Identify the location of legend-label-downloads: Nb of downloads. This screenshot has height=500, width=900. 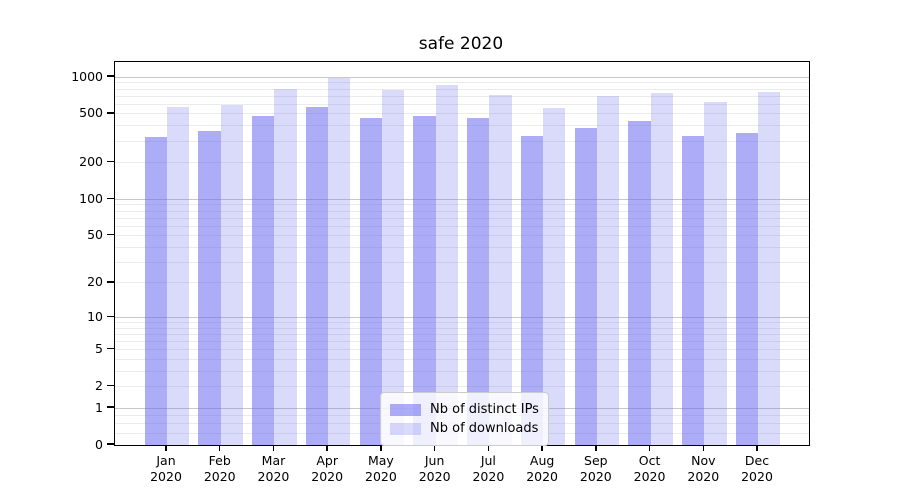
(484, 428).